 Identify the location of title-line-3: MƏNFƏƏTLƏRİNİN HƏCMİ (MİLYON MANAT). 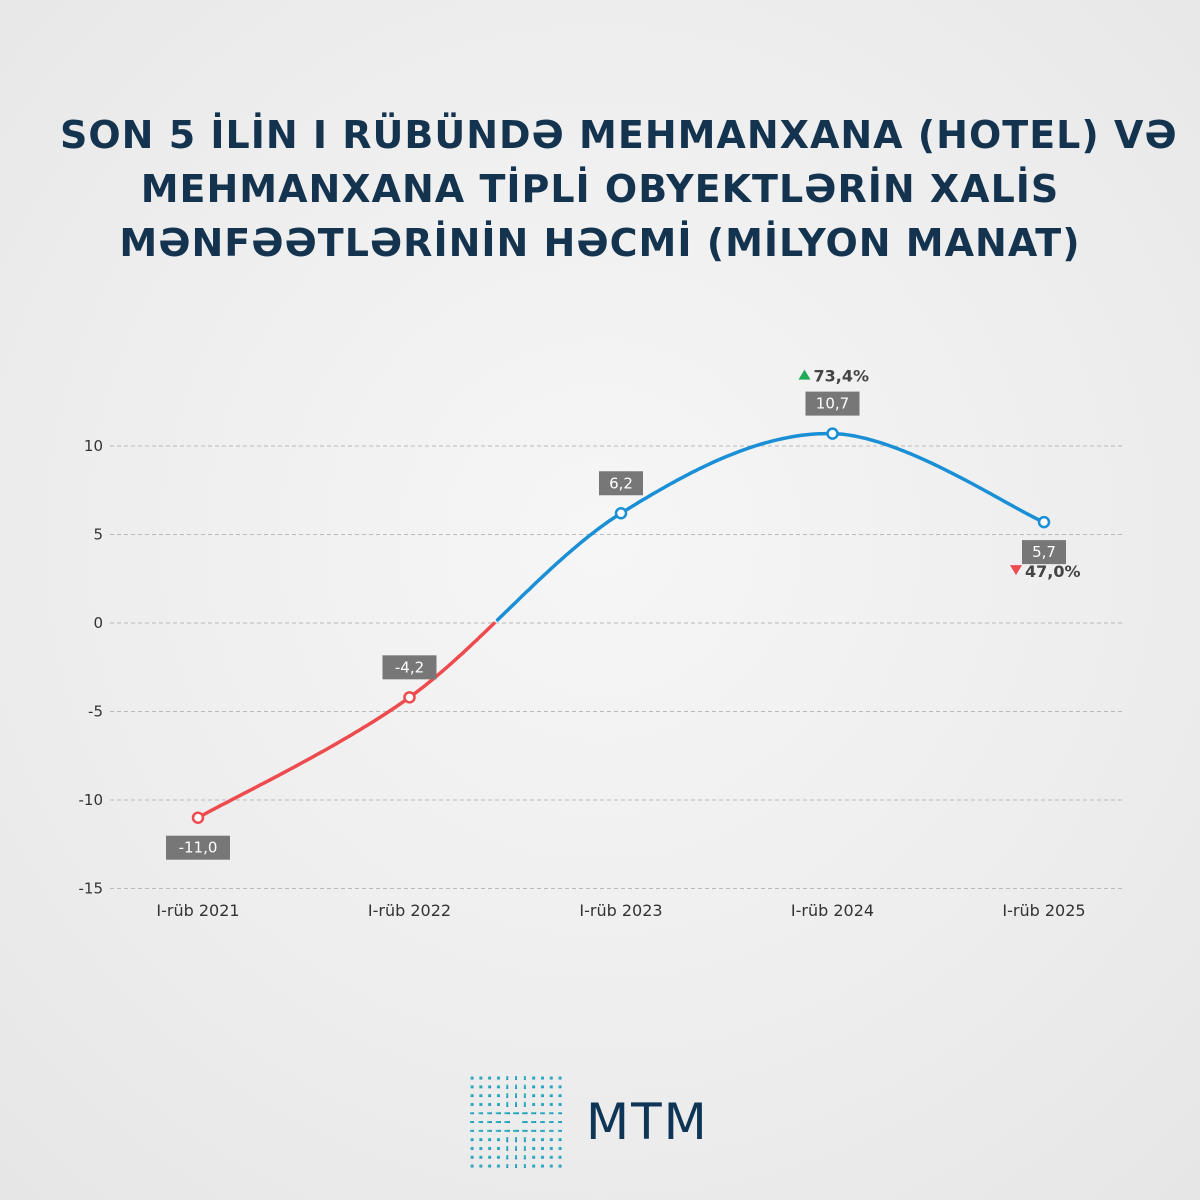
(600, 243).